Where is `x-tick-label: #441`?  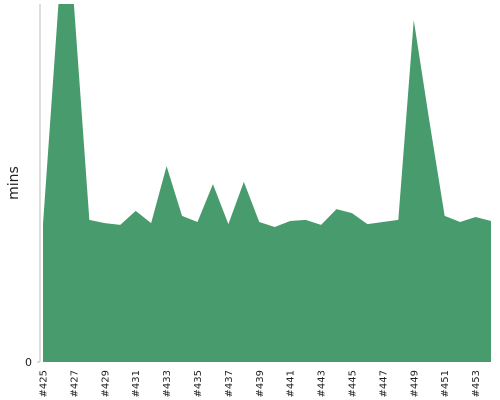 x-tick-label: #441 is located at coordinates (291, 383).